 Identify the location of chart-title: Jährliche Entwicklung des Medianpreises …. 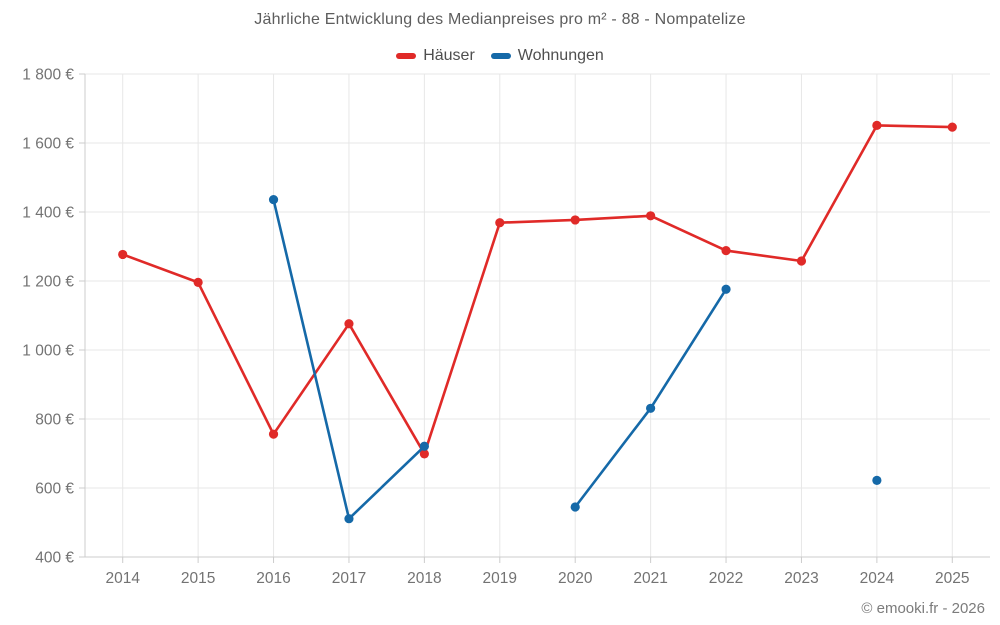
(500, 19).